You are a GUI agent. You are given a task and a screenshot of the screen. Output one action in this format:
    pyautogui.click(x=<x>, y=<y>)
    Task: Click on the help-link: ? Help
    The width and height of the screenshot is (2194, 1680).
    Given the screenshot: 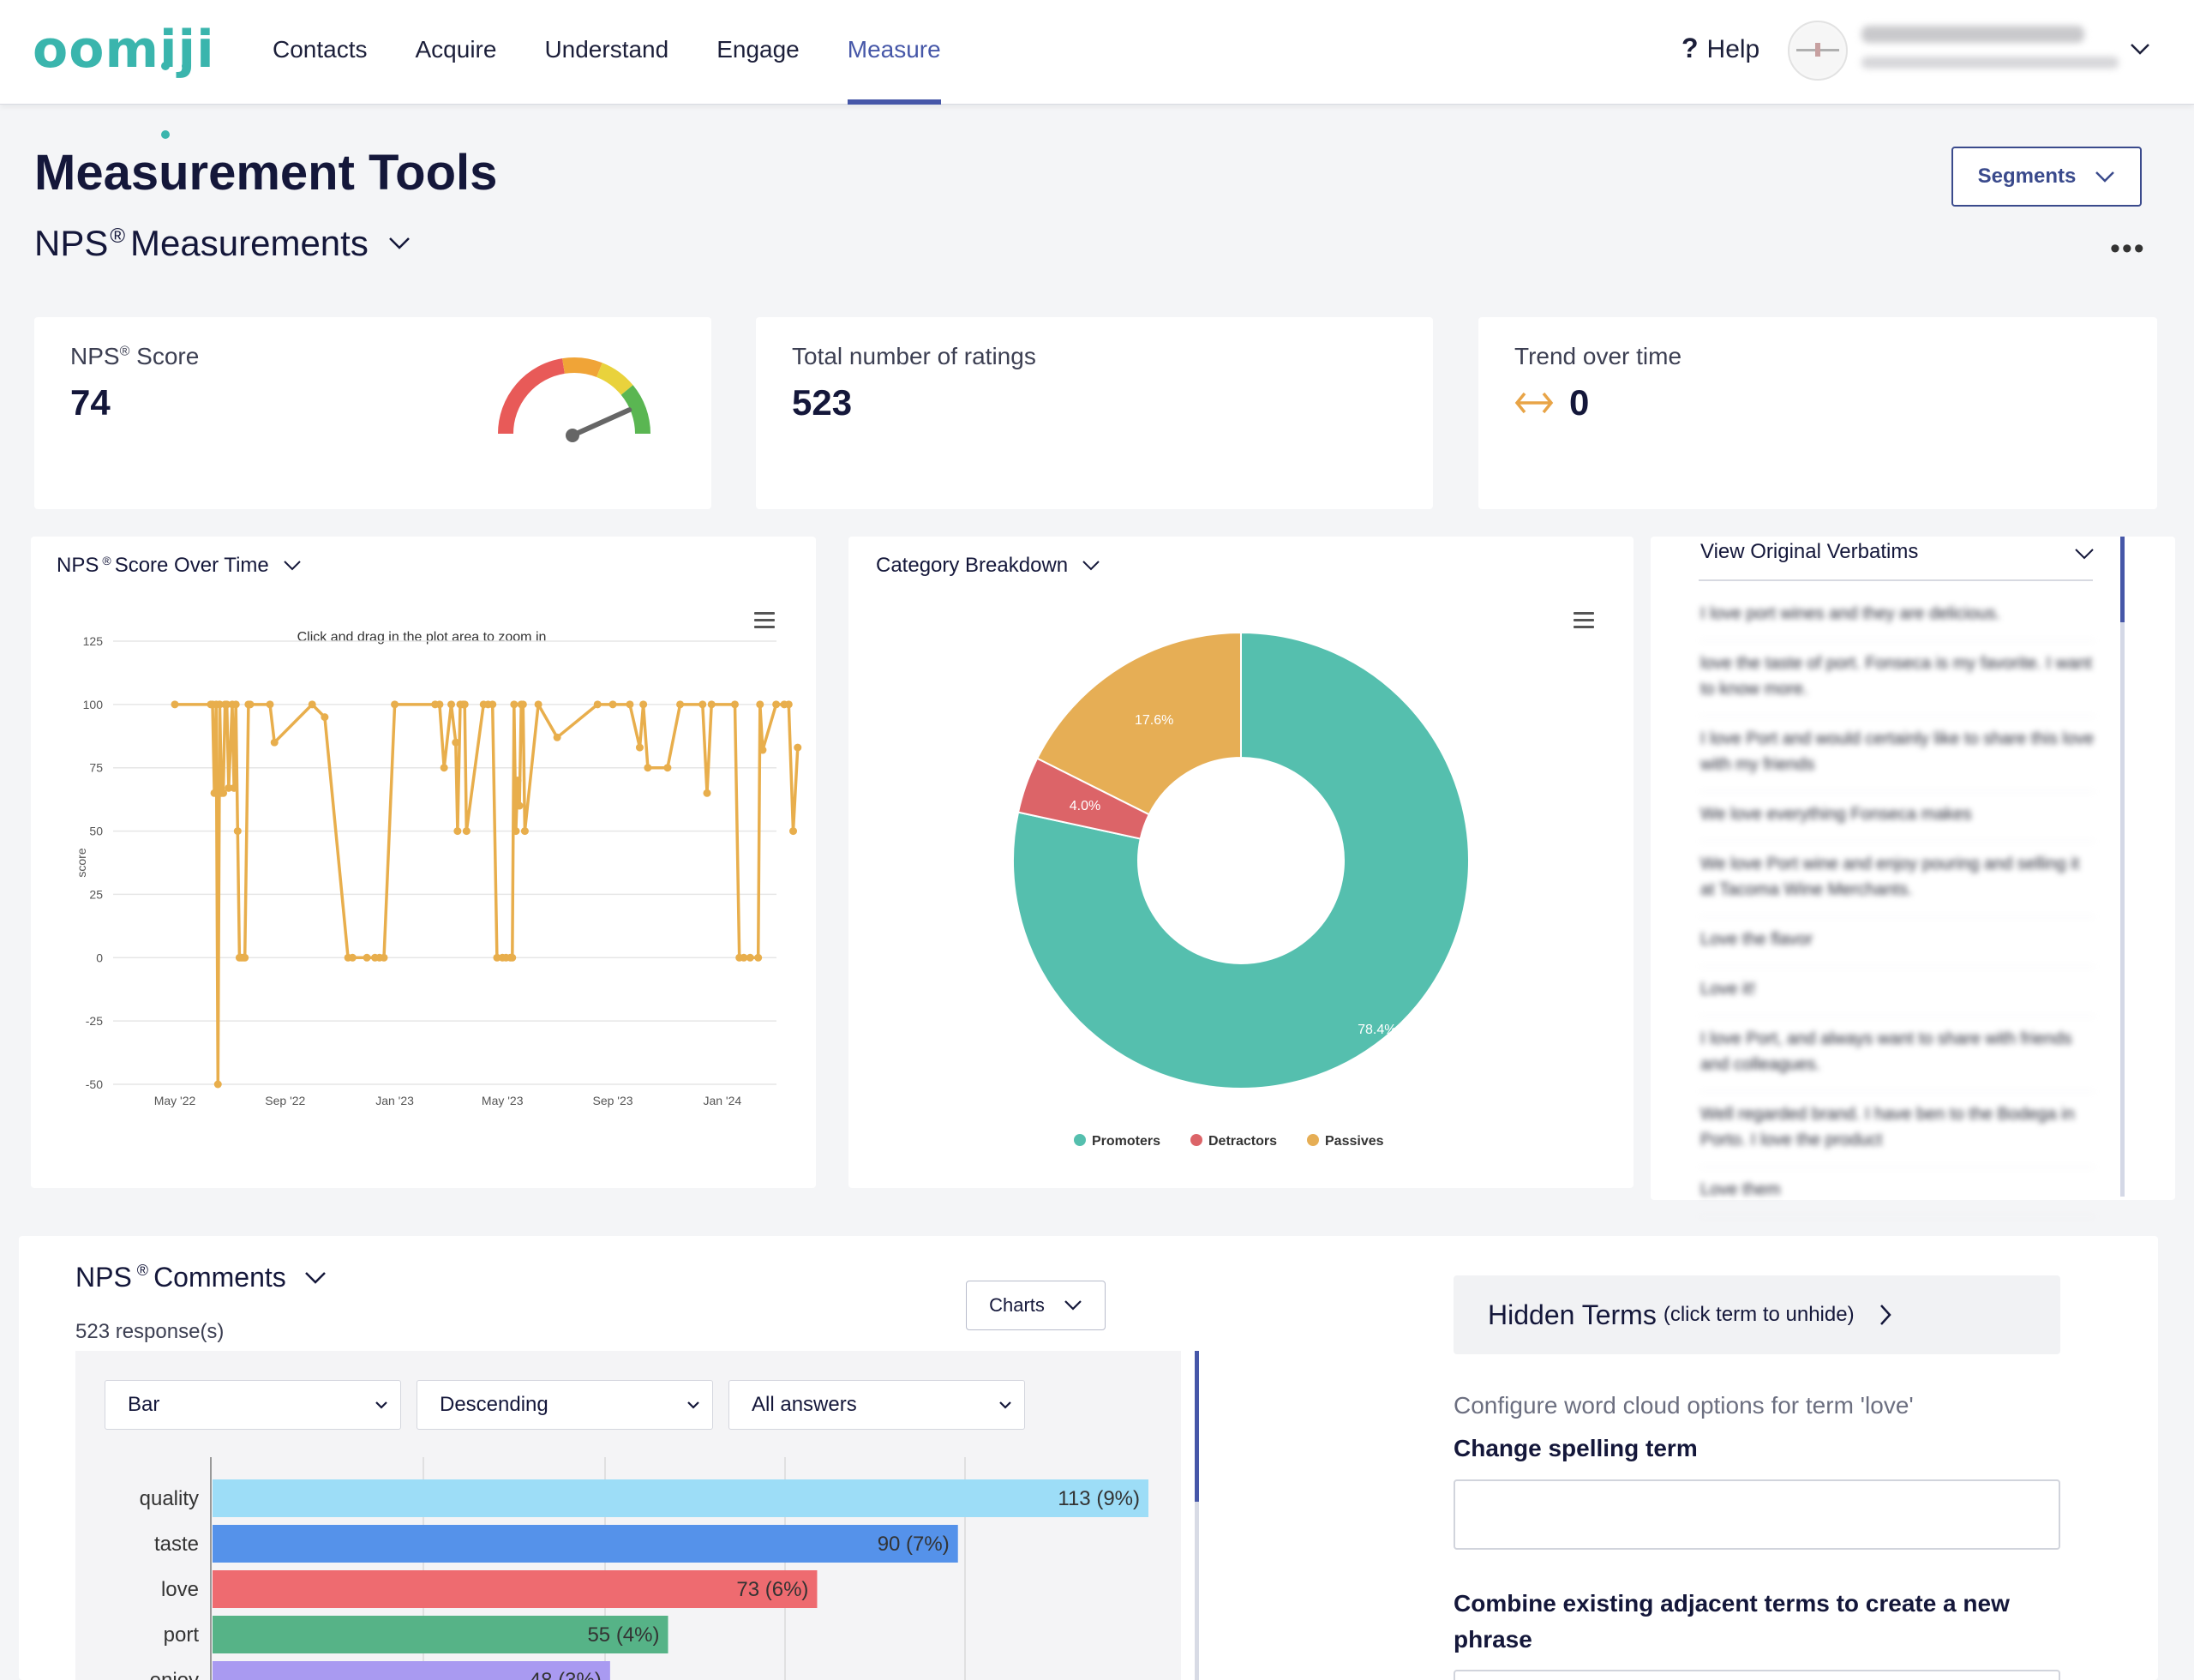 What is the action you would take?
    pyautogui.click(x=1720, y=48)
    